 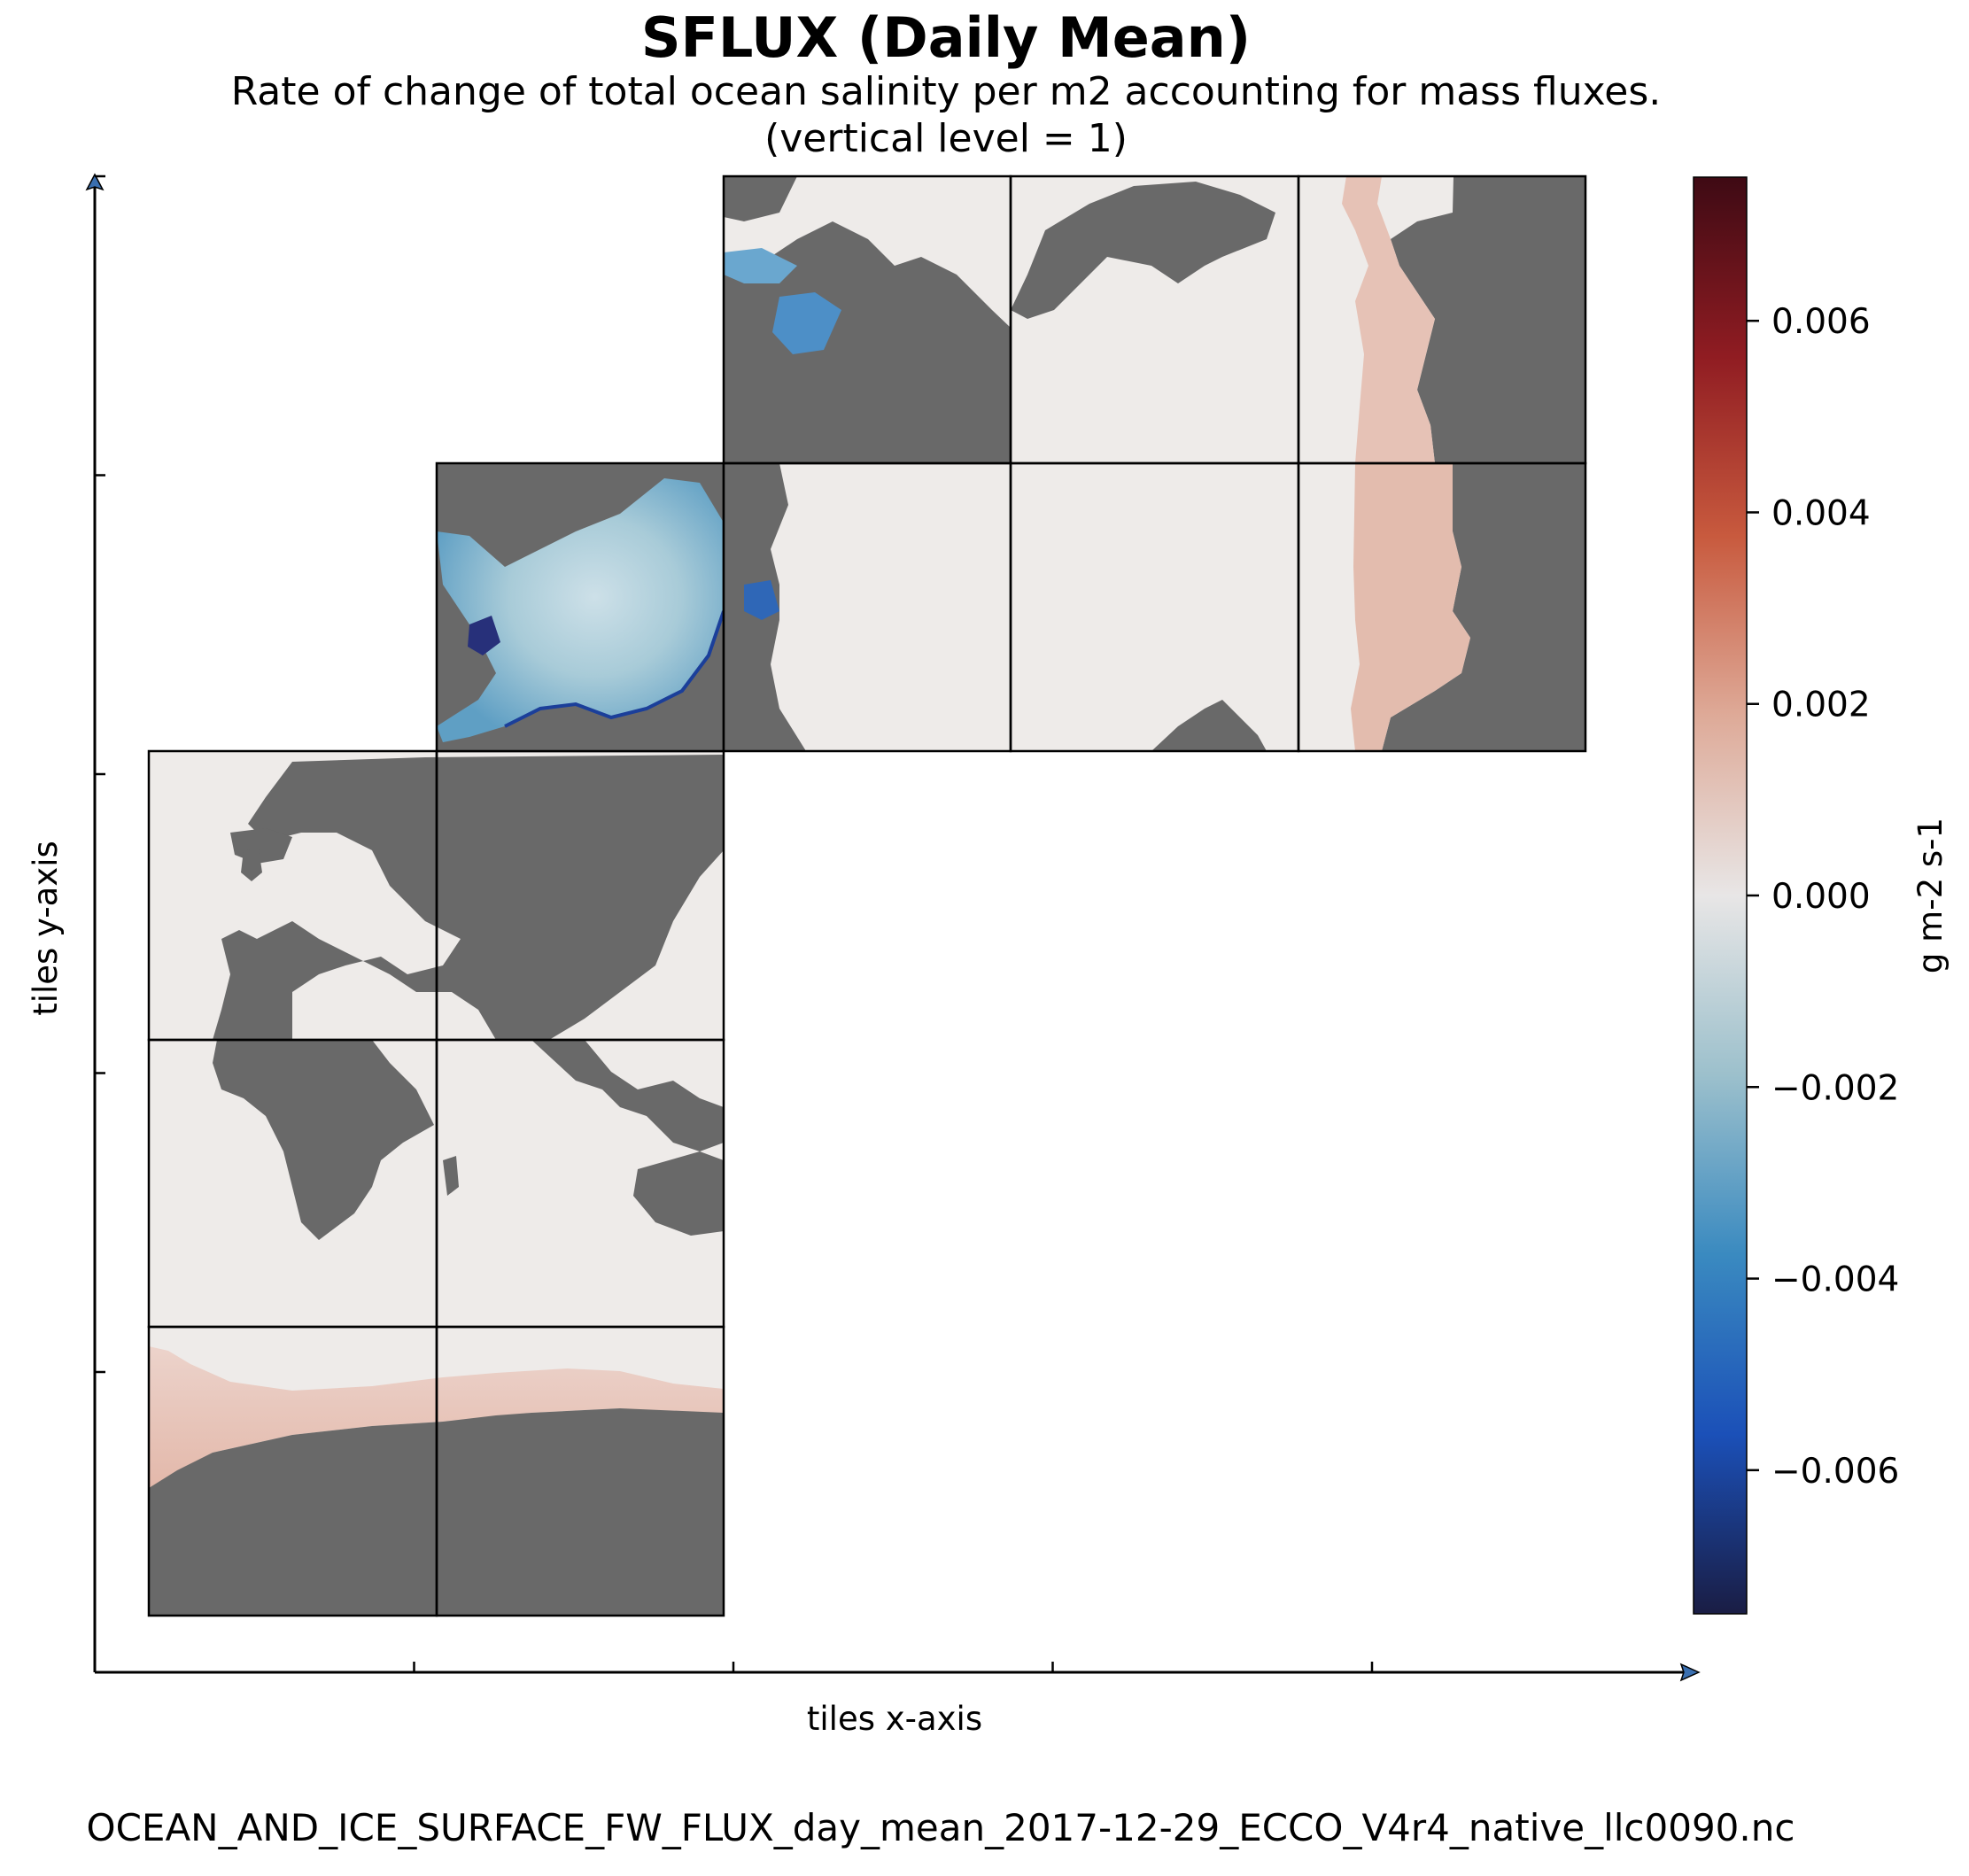 I want to click on land-madagascar, so click(x=451, y=1176).